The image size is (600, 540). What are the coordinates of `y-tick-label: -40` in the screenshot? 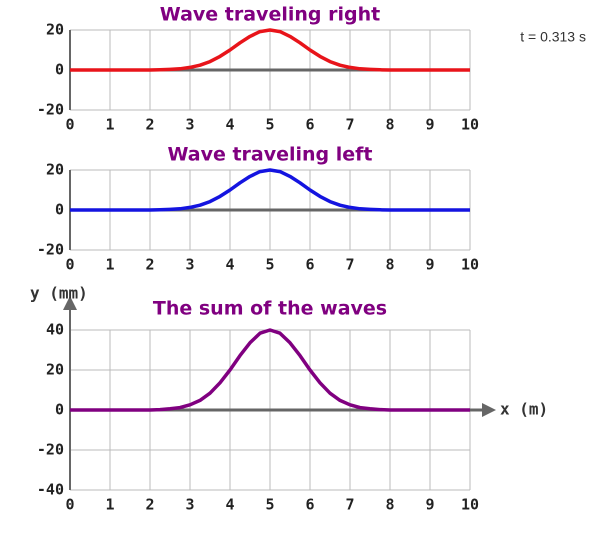 It's located at (50, 490).